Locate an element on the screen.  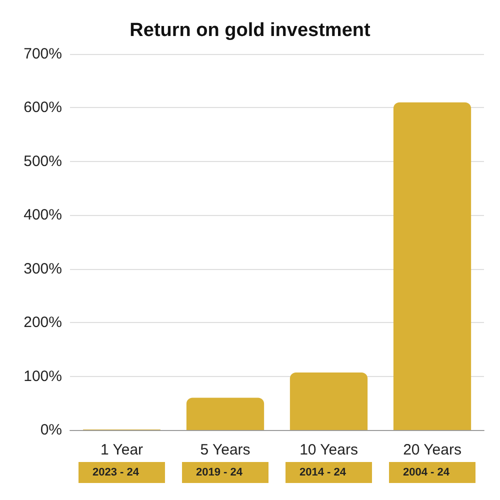
x-tick-label: 5 Years is located at coordinates (225, 450).